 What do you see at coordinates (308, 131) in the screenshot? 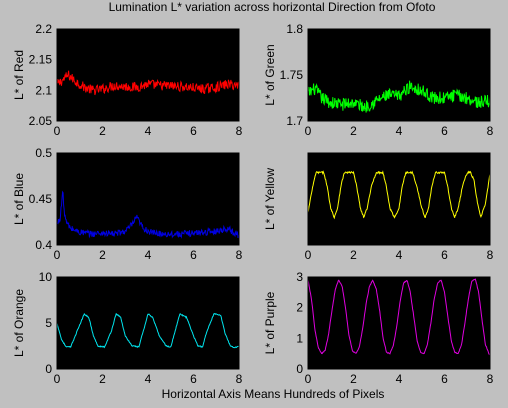
I see `green-x-tick-label: 0` at bounding box center [308, 131].